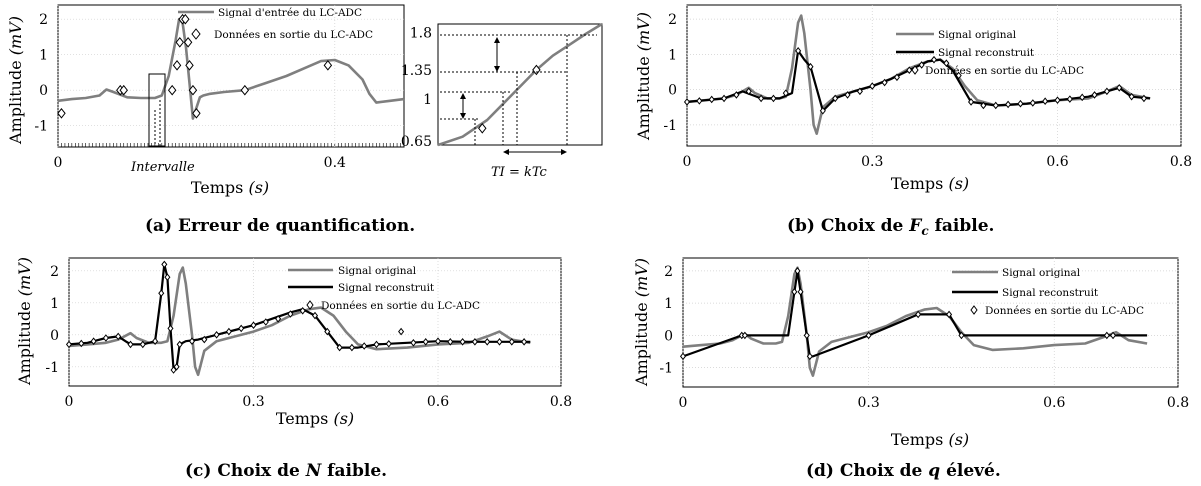 This screenshot has width=1201, height=486. Describe the element at coordinates (918, 80) in the screenshot. I see `series-line-reconstructed` at that location.